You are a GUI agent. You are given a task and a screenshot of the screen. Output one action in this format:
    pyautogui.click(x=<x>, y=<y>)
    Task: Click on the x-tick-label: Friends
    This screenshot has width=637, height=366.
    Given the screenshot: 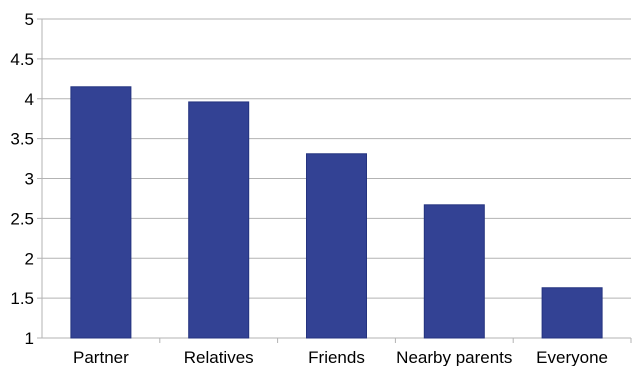 What is the action you would take?
    pyautogui.click(x=336, y=357)
    